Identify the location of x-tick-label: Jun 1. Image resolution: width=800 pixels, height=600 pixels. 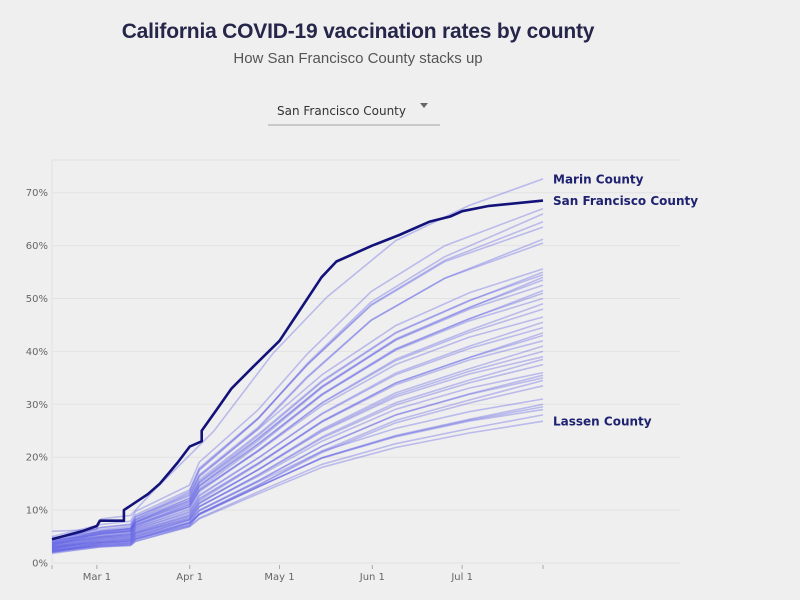
(372, 577).